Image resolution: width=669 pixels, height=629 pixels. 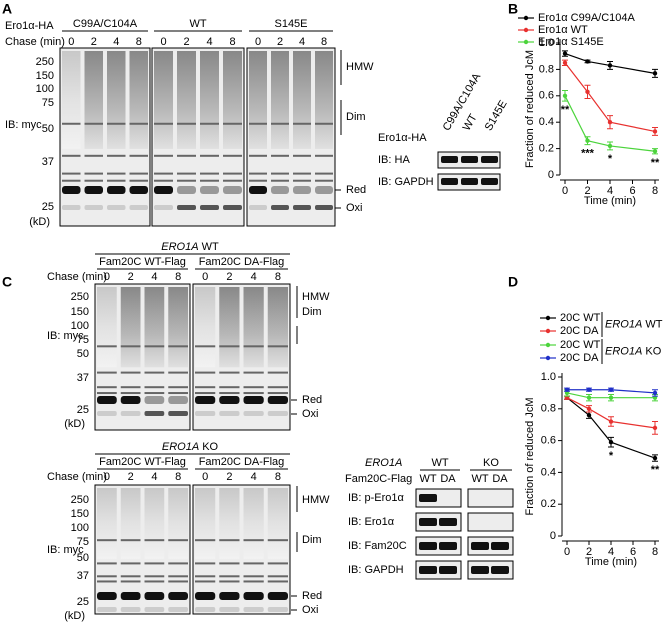 I want to click on label: *, so click(x=610, y=159).